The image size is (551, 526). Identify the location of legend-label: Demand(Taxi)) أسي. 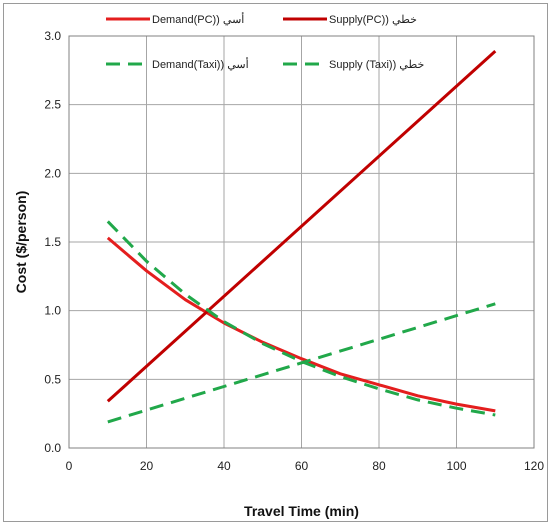
(200, 64).